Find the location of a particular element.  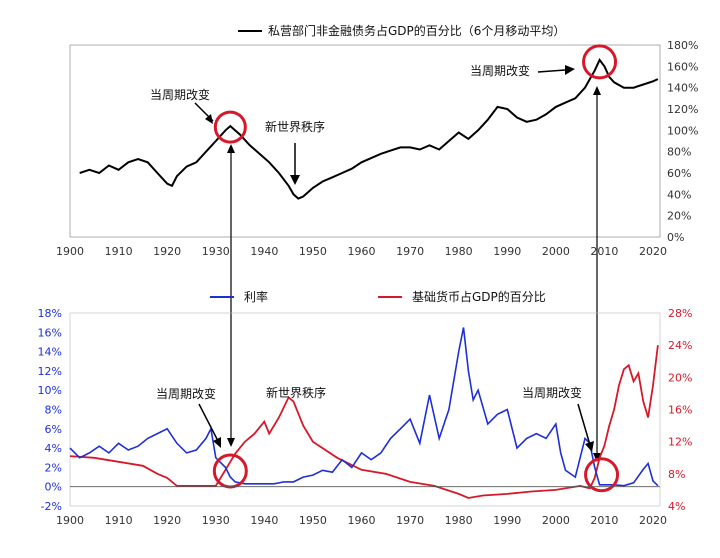

connector-1930s-head-down is located at coordinates (231, 442).